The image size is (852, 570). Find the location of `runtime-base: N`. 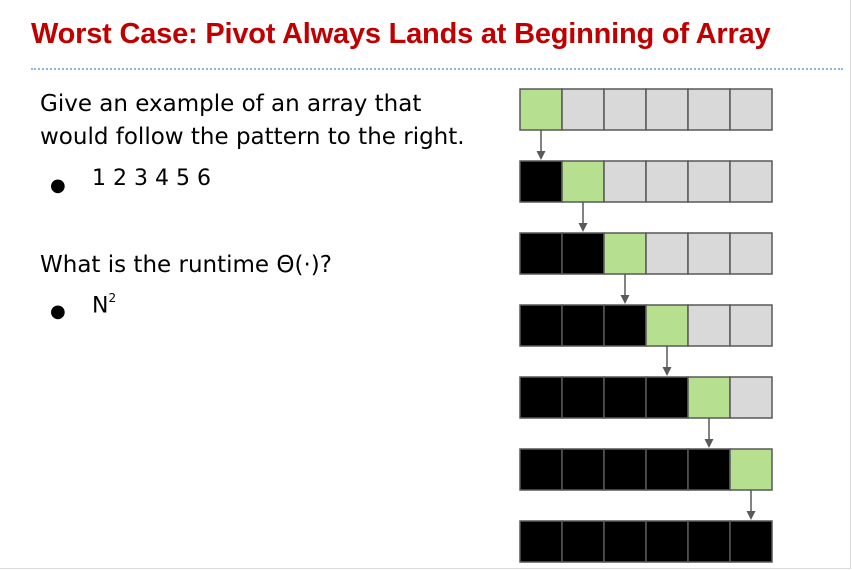

runtime-base: N is located at coordinates (100, 306).